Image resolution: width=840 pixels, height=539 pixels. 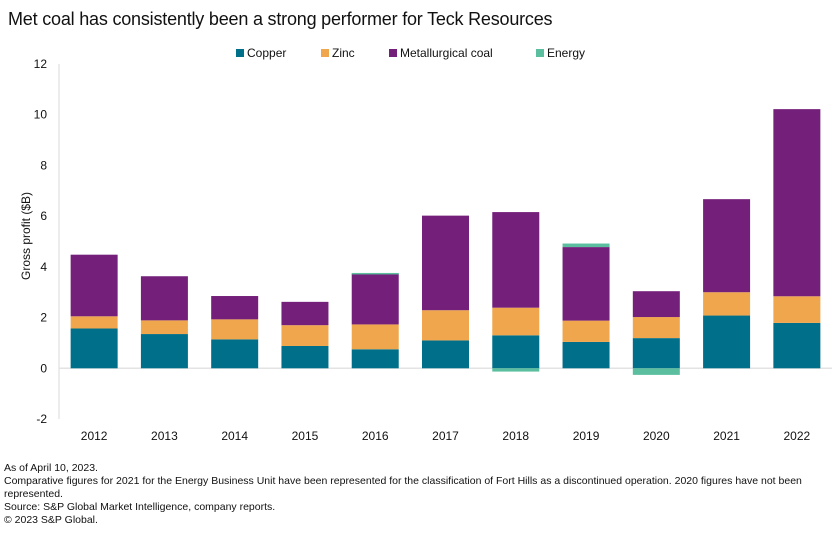 I want to click on bar-metallurgical-coal-2017, so click(x=445, y=263).